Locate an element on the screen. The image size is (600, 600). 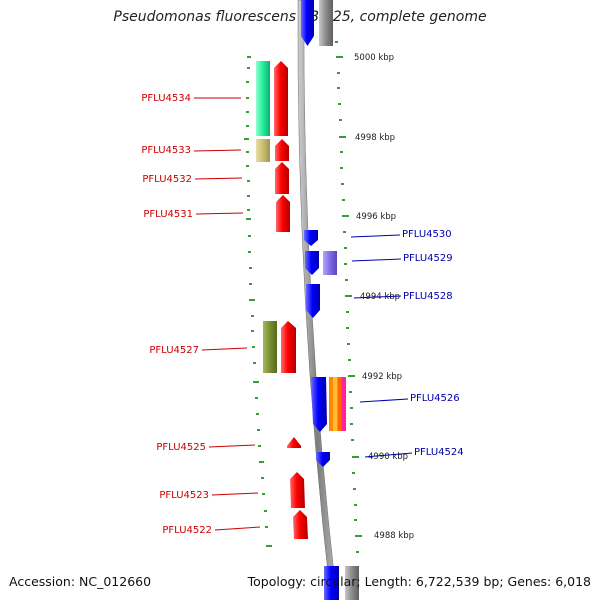
label-pflu4522: PFLU4522 is located at coordinates (187, 530).